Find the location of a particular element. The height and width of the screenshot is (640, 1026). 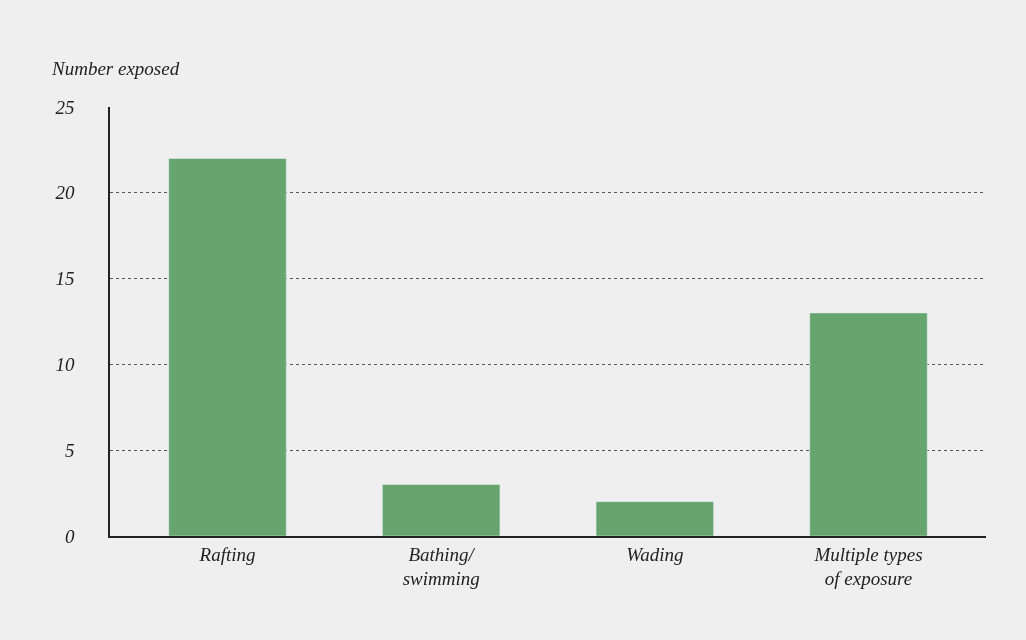

x-tick-label: Wading is located at coordinates (655, 554).